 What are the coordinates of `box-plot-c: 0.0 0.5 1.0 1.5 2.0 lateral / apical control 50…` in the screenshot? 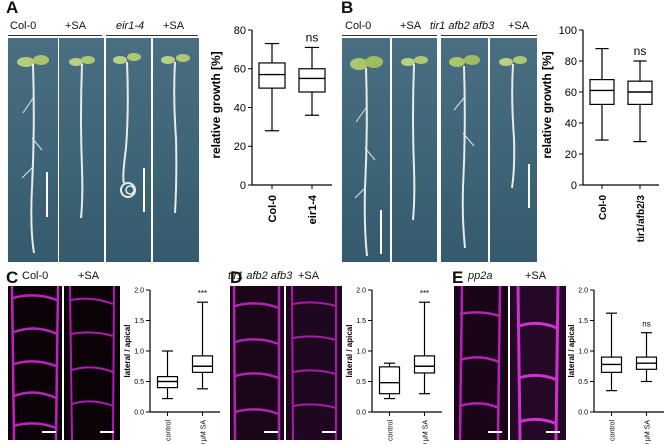 It's located at (172, 365).